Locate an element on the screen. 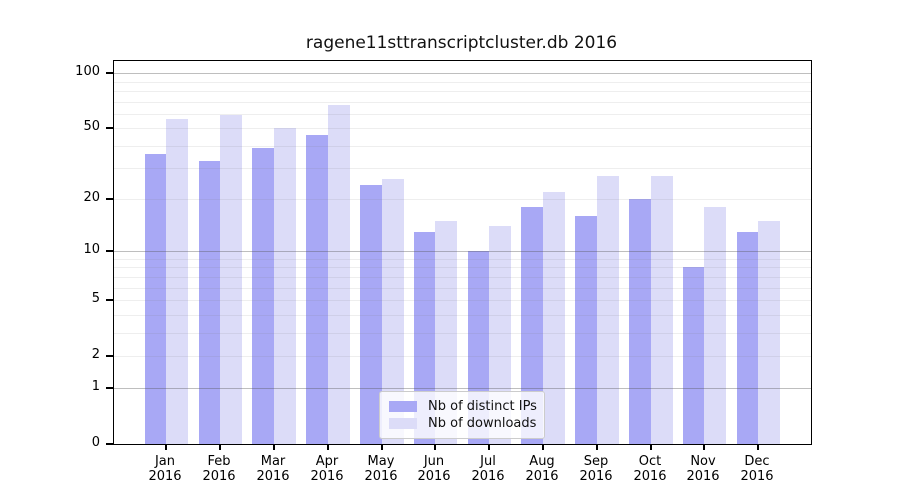  x-tick-jun is located at coordinates (435, 447).